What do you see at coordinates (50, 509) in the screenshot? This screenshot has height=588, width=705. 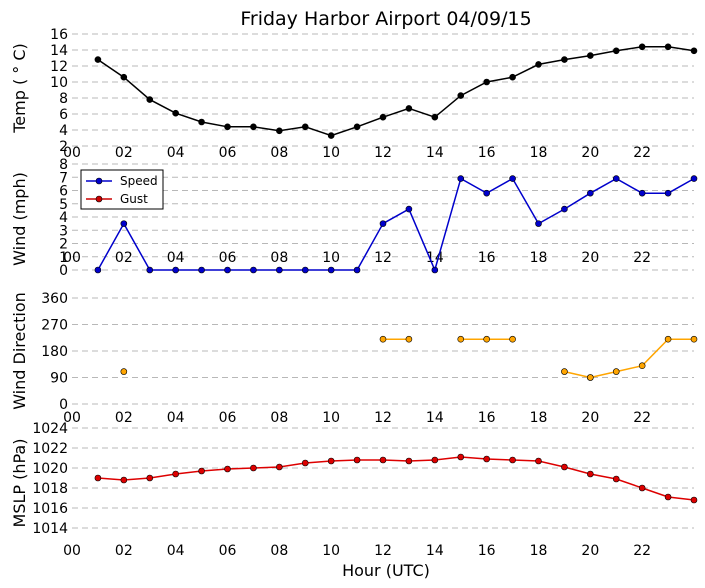 I see `y-tick-label: 1016` at bounding box center [50, 509].